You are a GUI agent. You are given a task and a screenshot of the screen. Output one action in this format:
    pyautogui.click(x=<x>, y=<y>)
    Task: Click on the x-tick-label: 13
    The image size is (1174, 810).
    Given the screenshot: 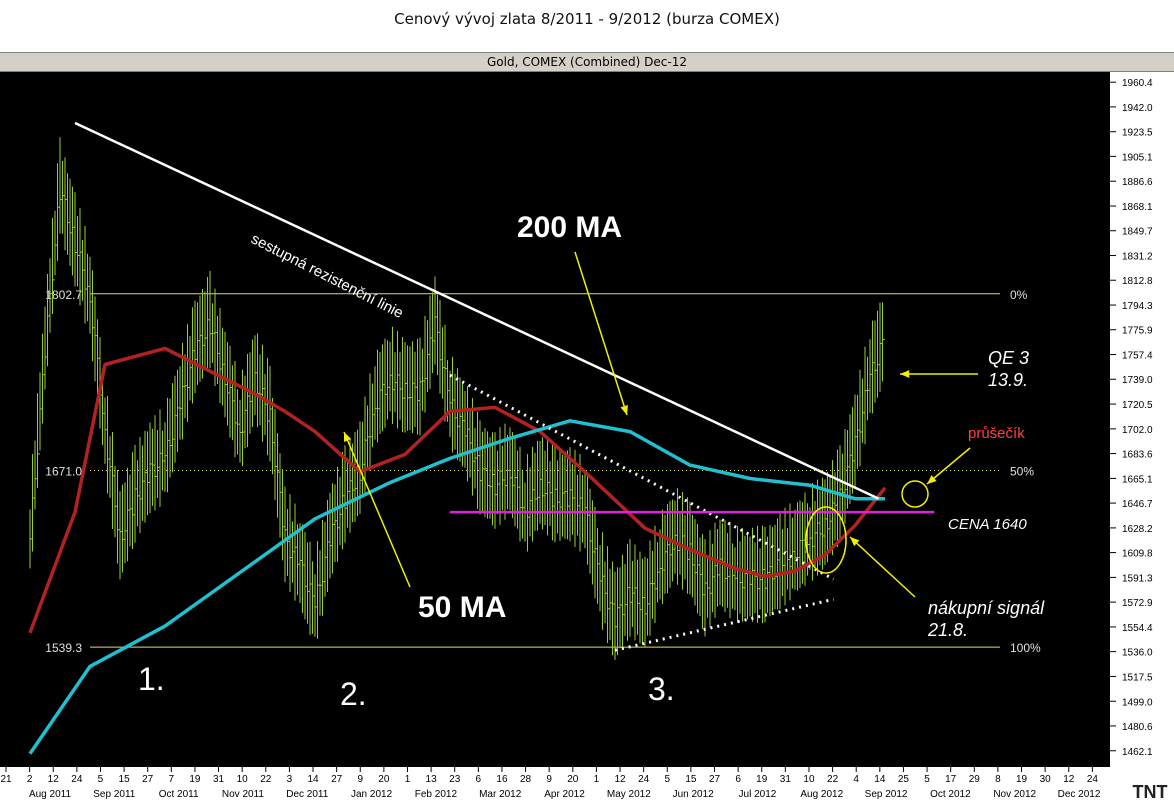 What is the action you would take?
    pyautogui.click(x=432, y=779)
    